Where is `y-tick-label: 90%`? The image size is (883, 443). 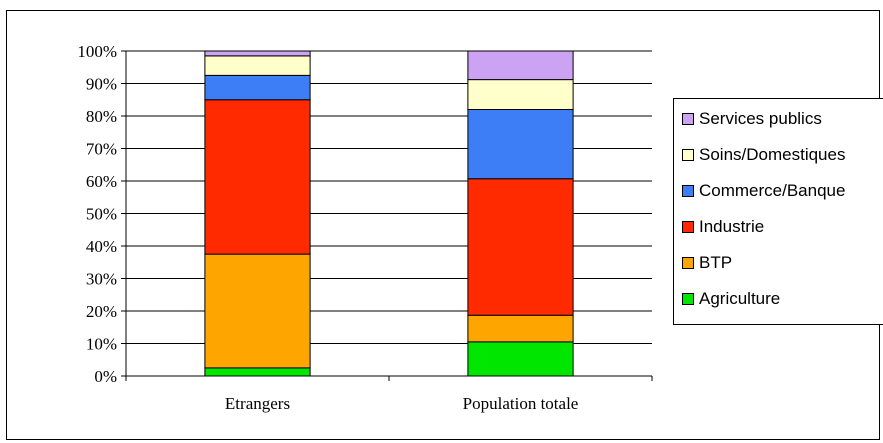
y-tick-label: 90% is located at coordinates (101, 84).